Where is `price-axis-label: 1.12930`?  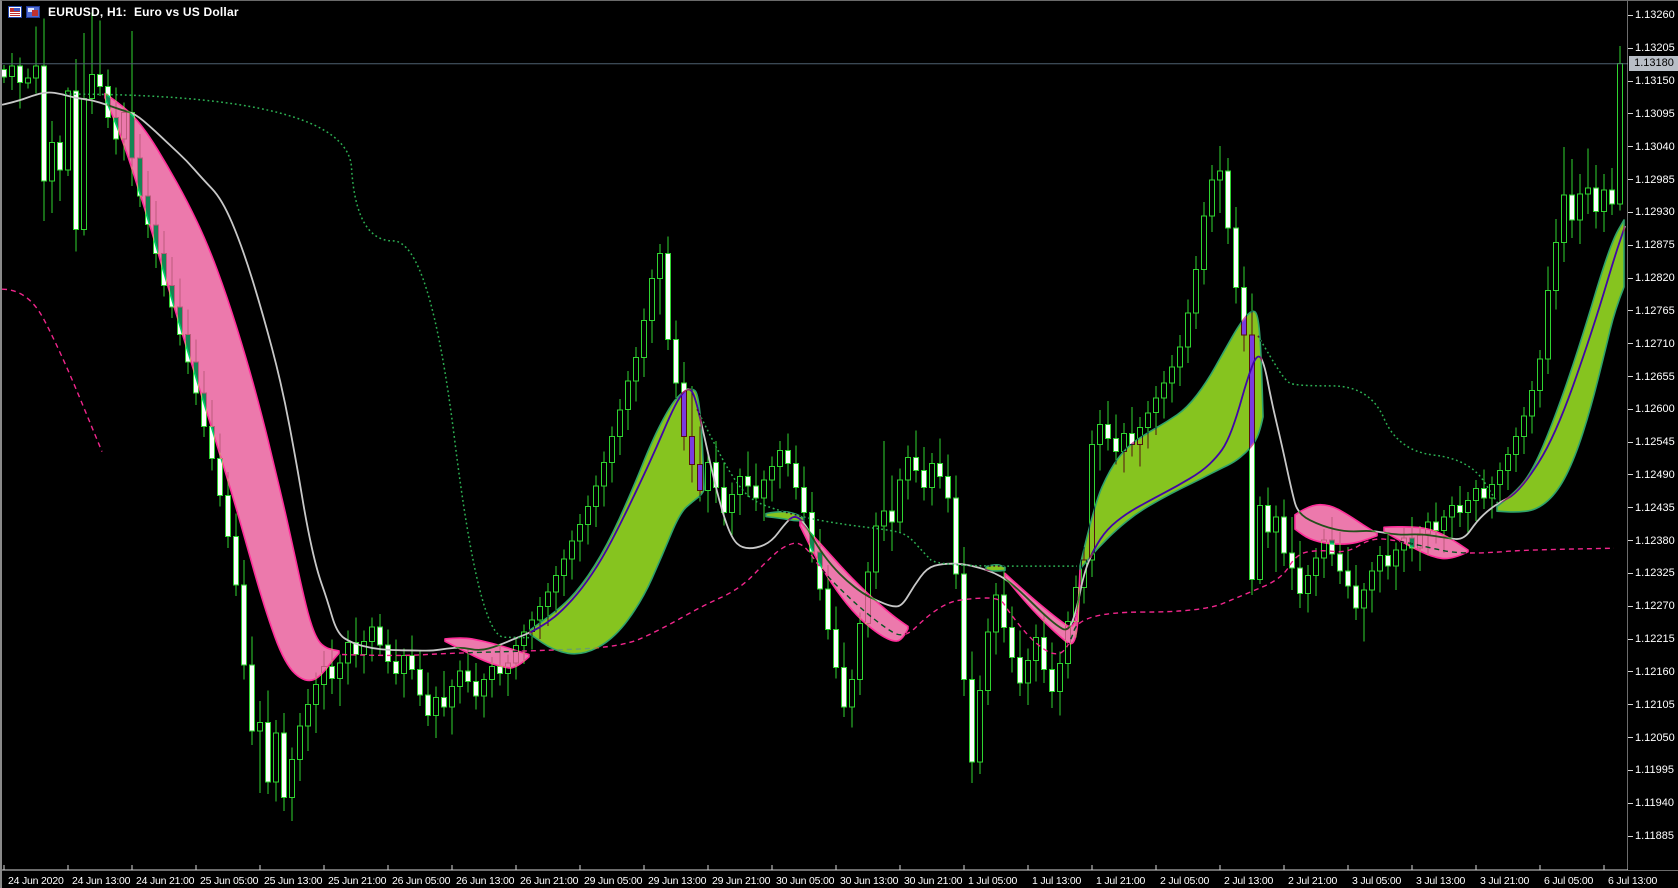 price-axis-label: 1.12930 is located at coordinates (1653, 212).